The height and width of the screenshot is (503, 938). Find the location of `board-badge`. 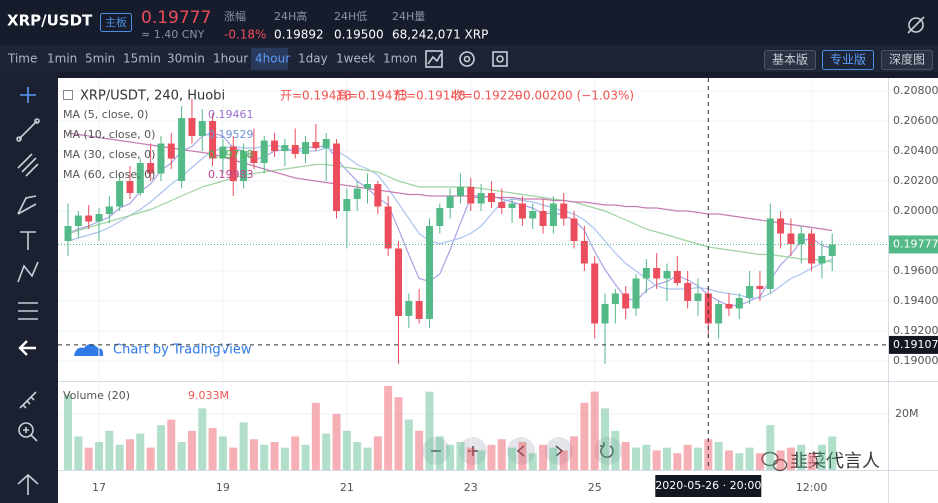

board-badge is located at coordinates (116, 22).